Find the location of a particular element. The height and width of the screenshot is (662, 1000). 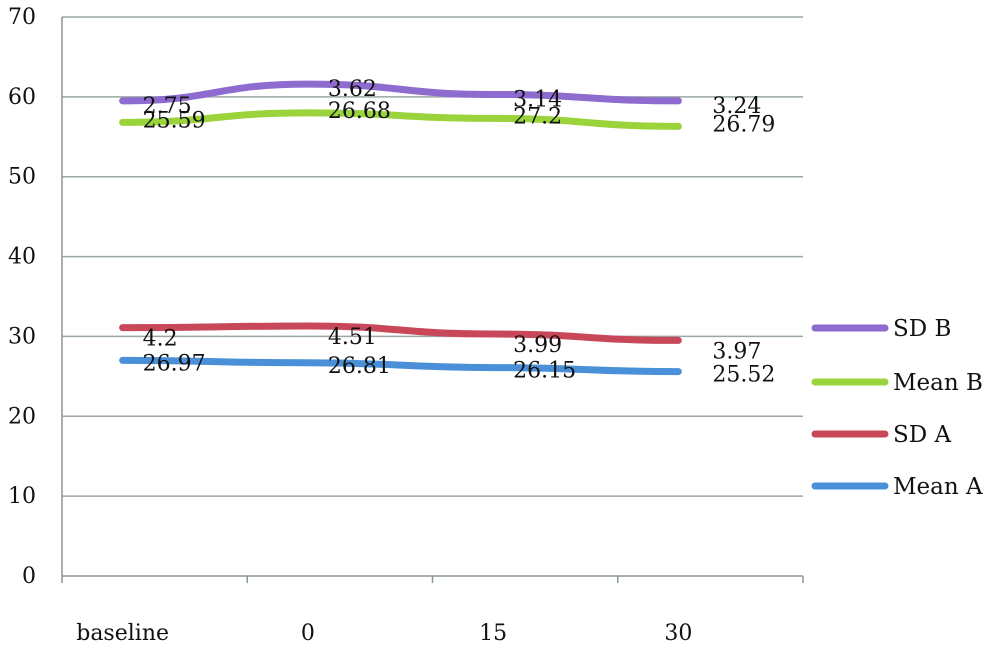

legend-label: SD A is located at coordinates (922, 435).